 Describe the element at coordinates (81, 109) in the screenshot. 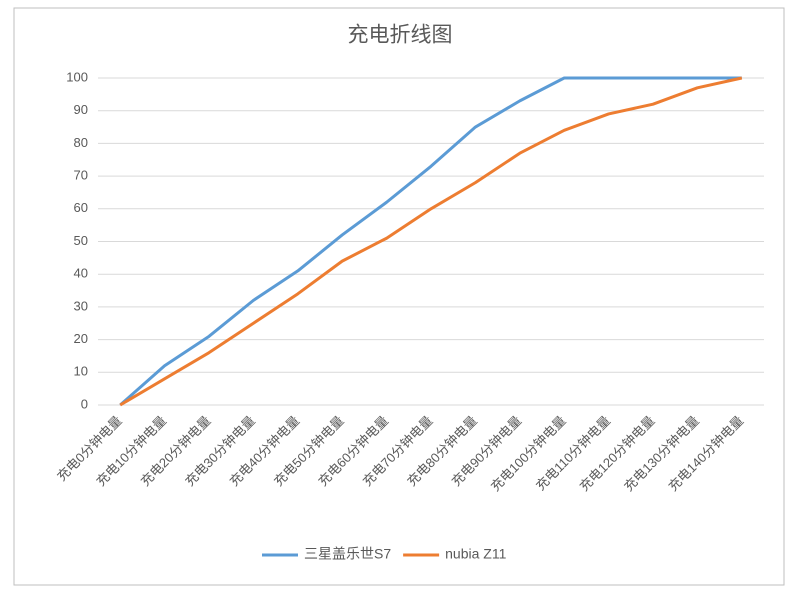

I see `y-tick-label: 90` at that location.